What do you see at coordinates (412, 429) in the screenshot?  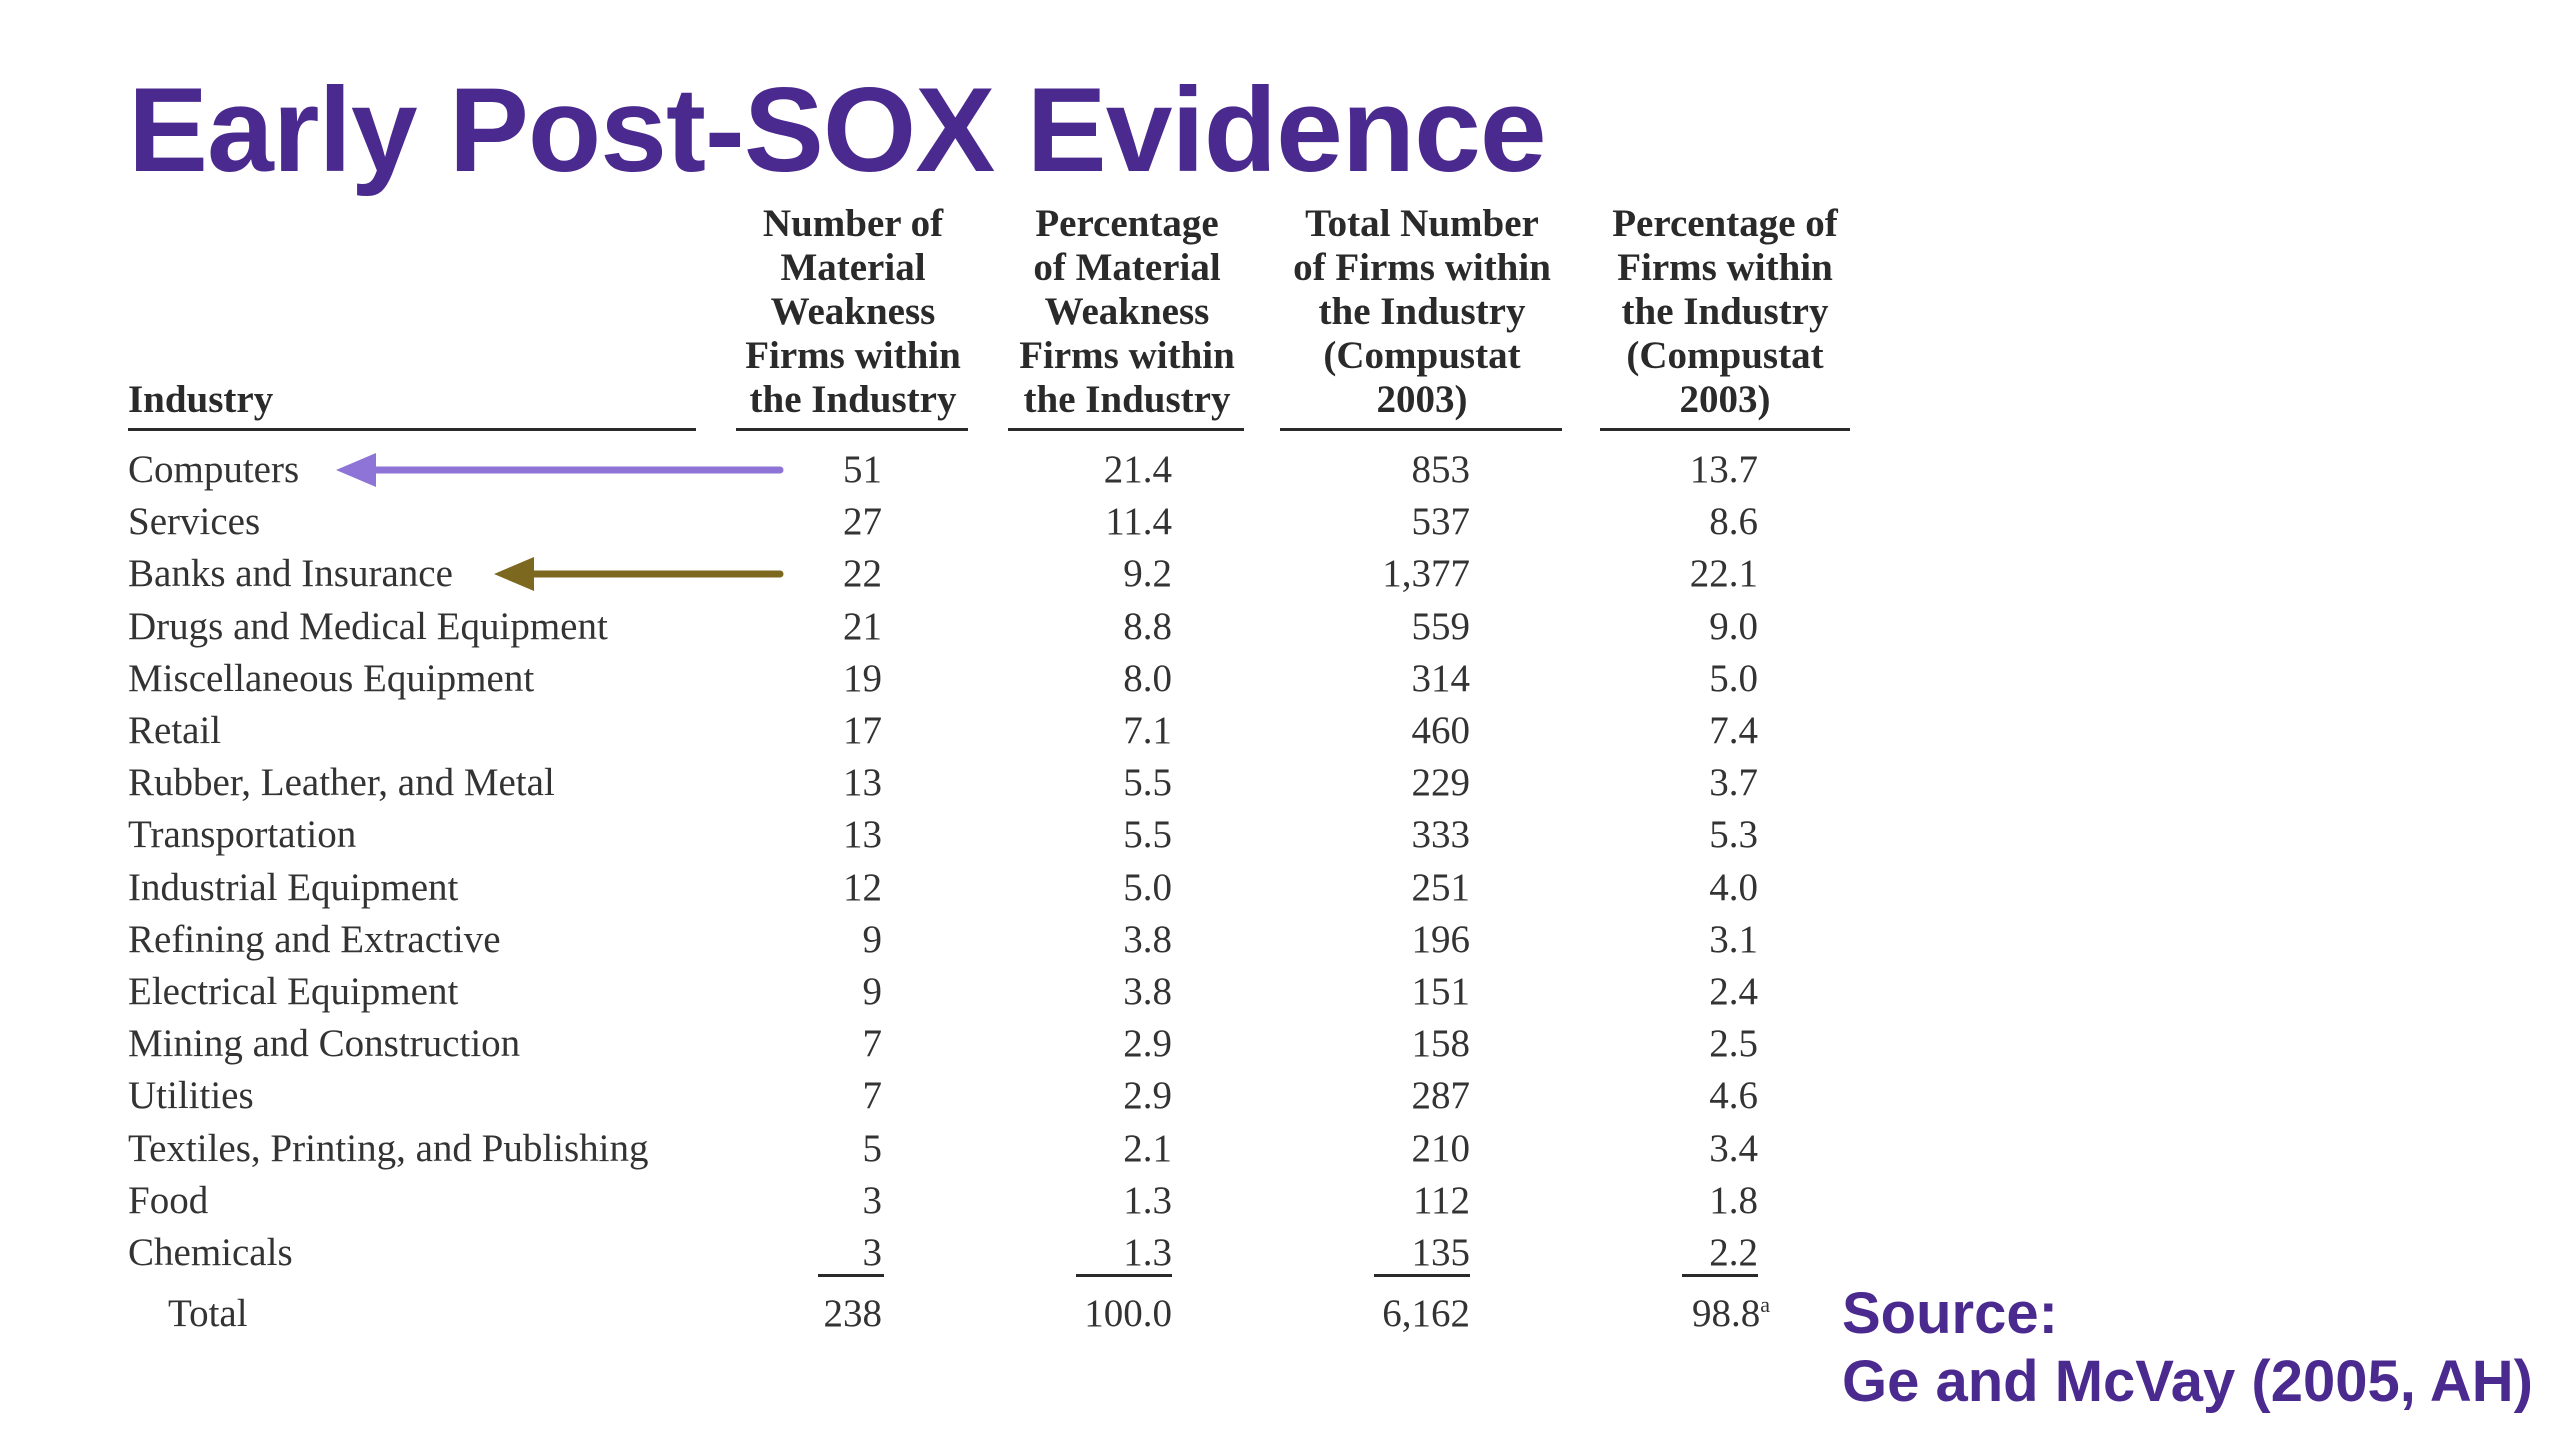 I see `header-rule-industry` at bounding box center [412, 429].